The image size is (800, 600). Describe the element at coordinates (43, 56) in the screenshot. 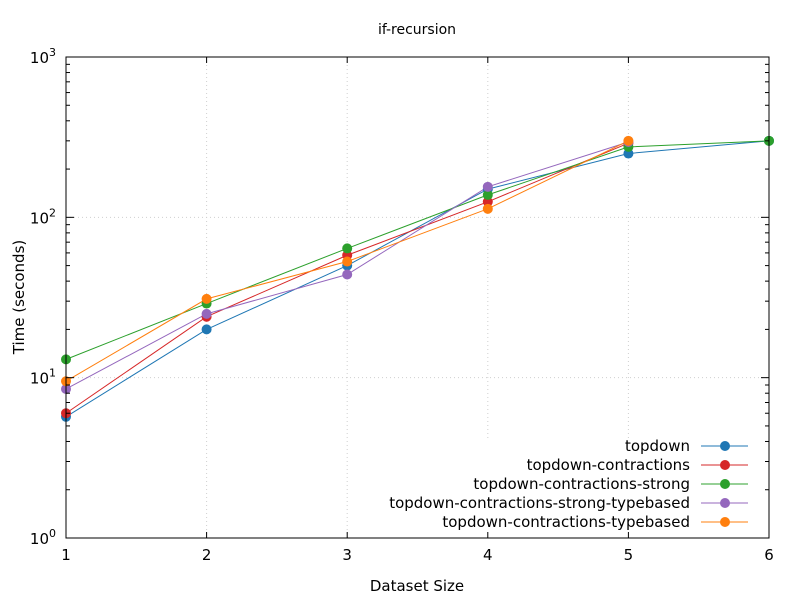

I see `y-tick-label: 10³` at that location.